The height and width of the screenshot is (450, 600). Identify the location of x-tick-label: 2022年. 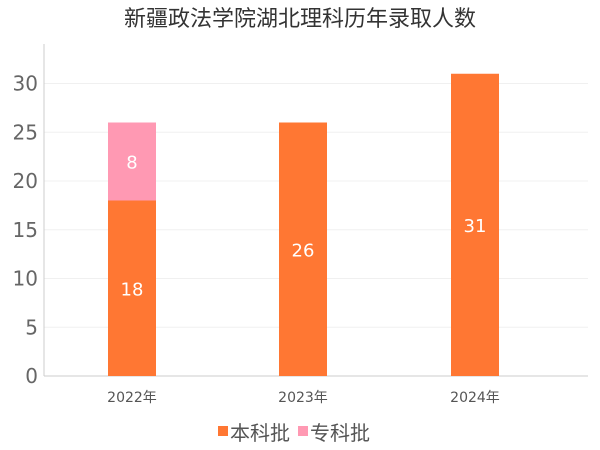
(132, 398).